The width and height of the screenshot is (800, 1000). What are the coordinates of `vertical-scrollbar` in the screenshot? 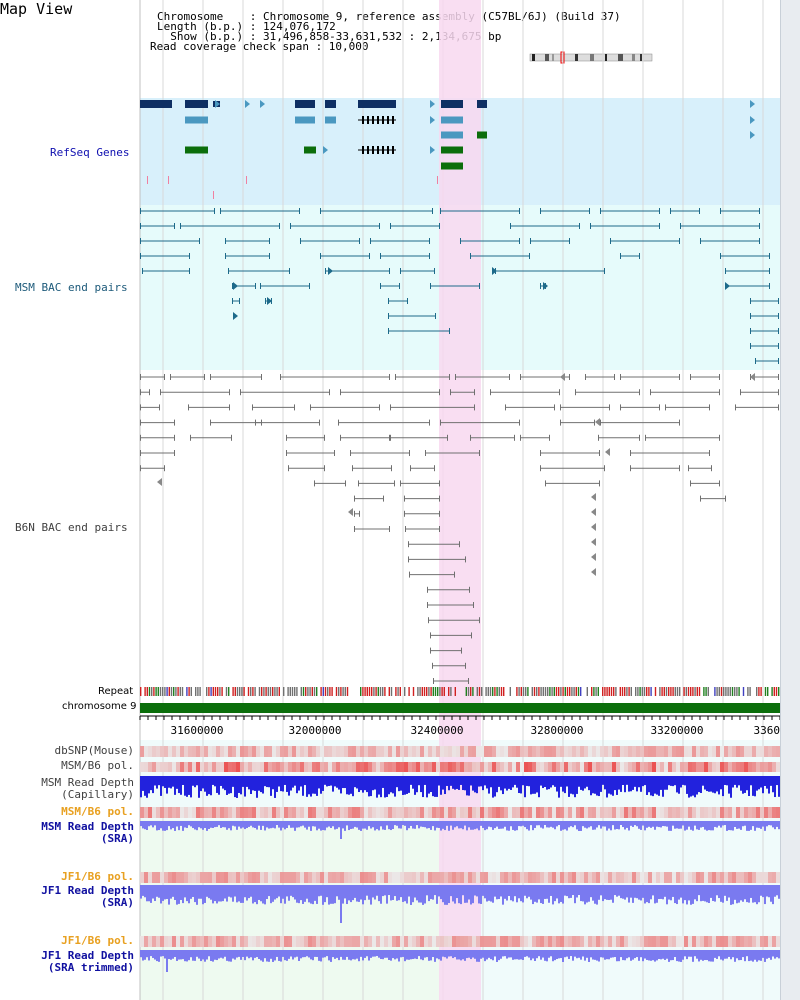 It's located at (790, 500).